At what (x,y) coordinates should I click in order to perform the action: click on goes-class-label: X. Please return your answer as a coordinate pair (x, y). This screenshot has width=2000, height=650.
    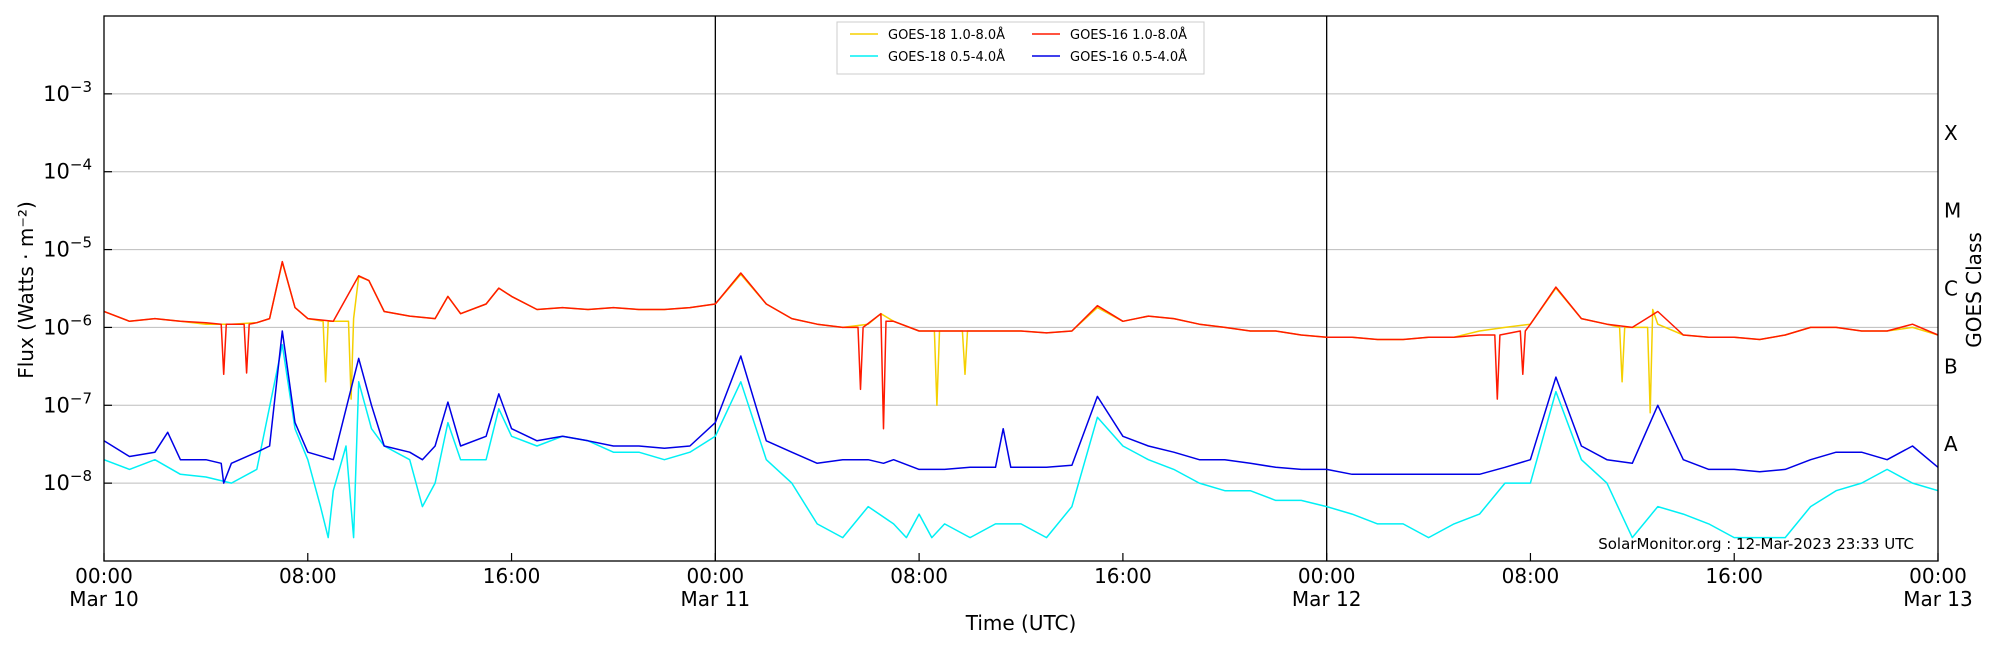
    Looking at the image, I should click on (1951, 133).